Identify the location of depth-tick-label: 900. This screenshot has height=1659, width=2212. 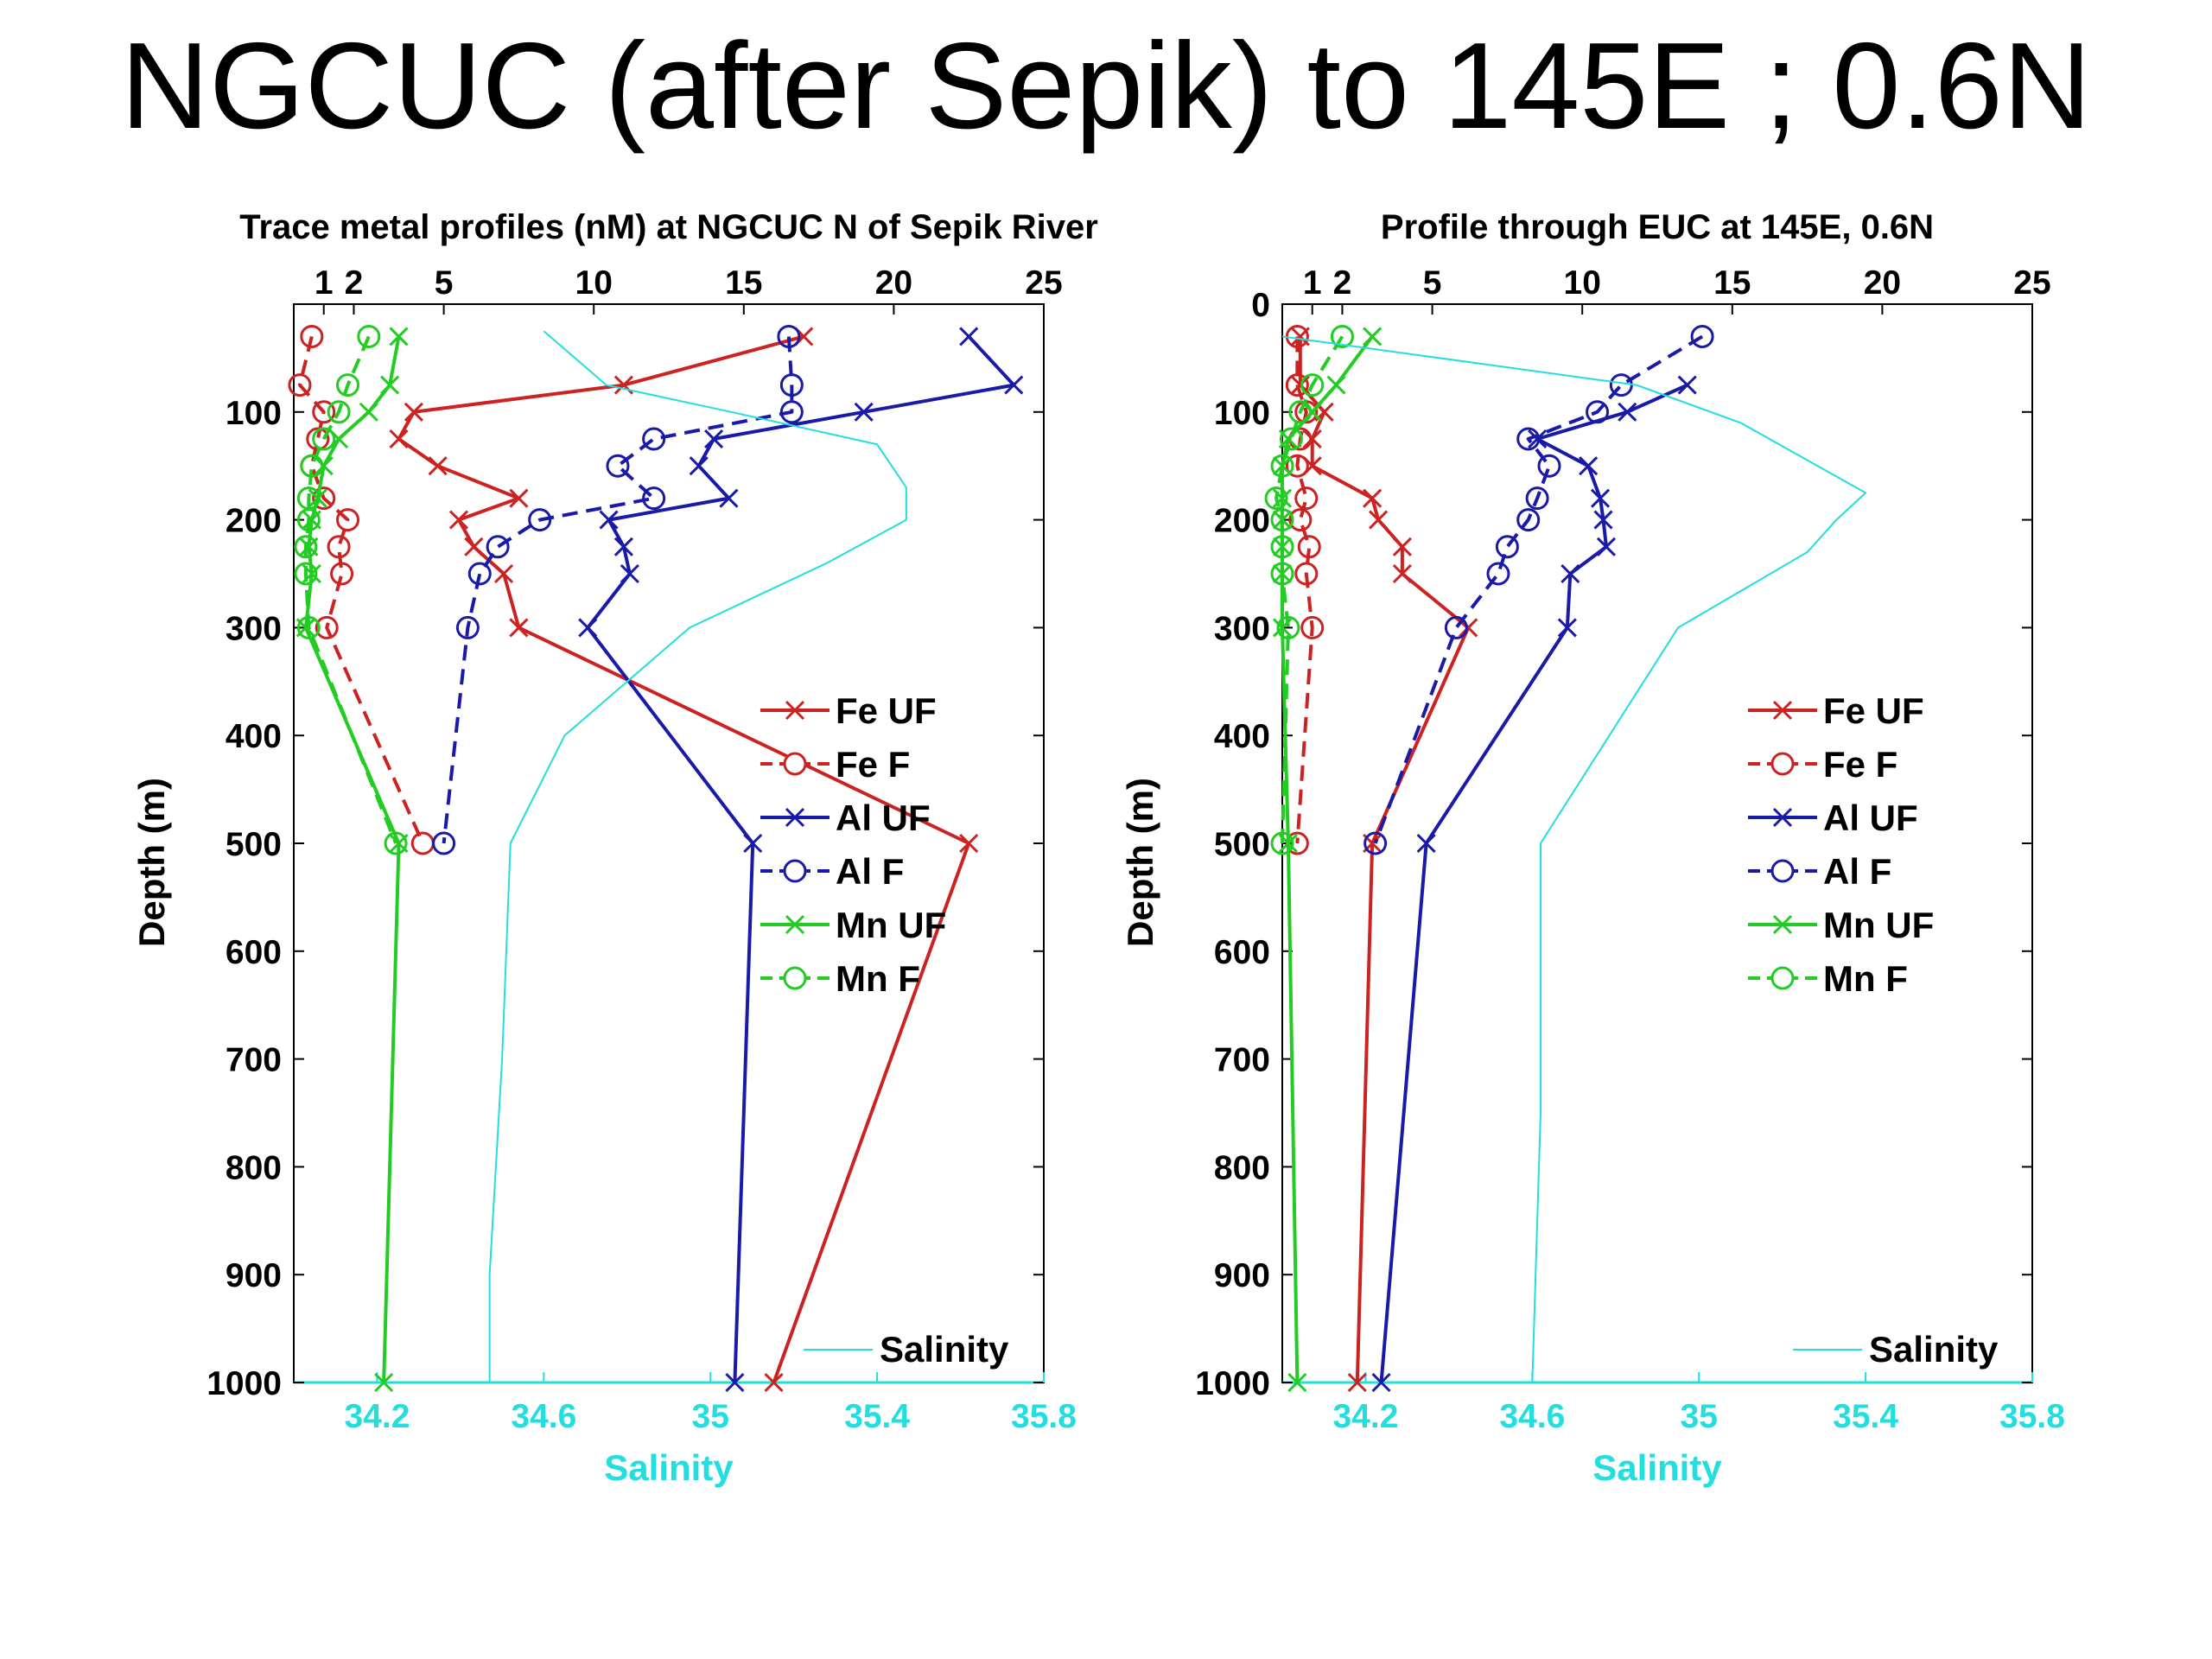
(1242, 1275).